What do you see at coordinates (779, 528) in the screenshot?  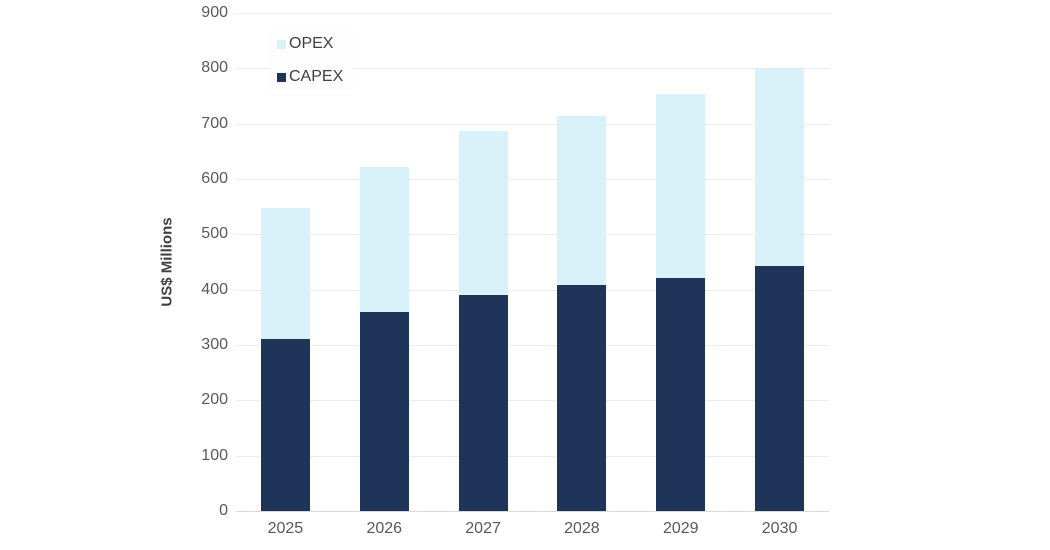 I see `x-tick-label-2030: 2030` at bounding box center [779, 528].